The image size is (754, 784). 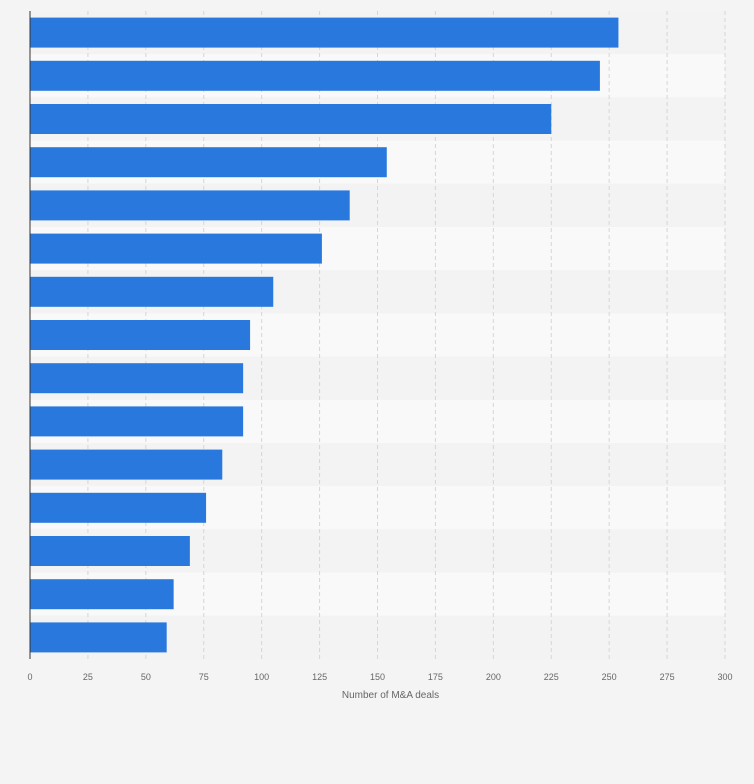 I want to click on x-tick-label: 75, so click(x=204, y=677).